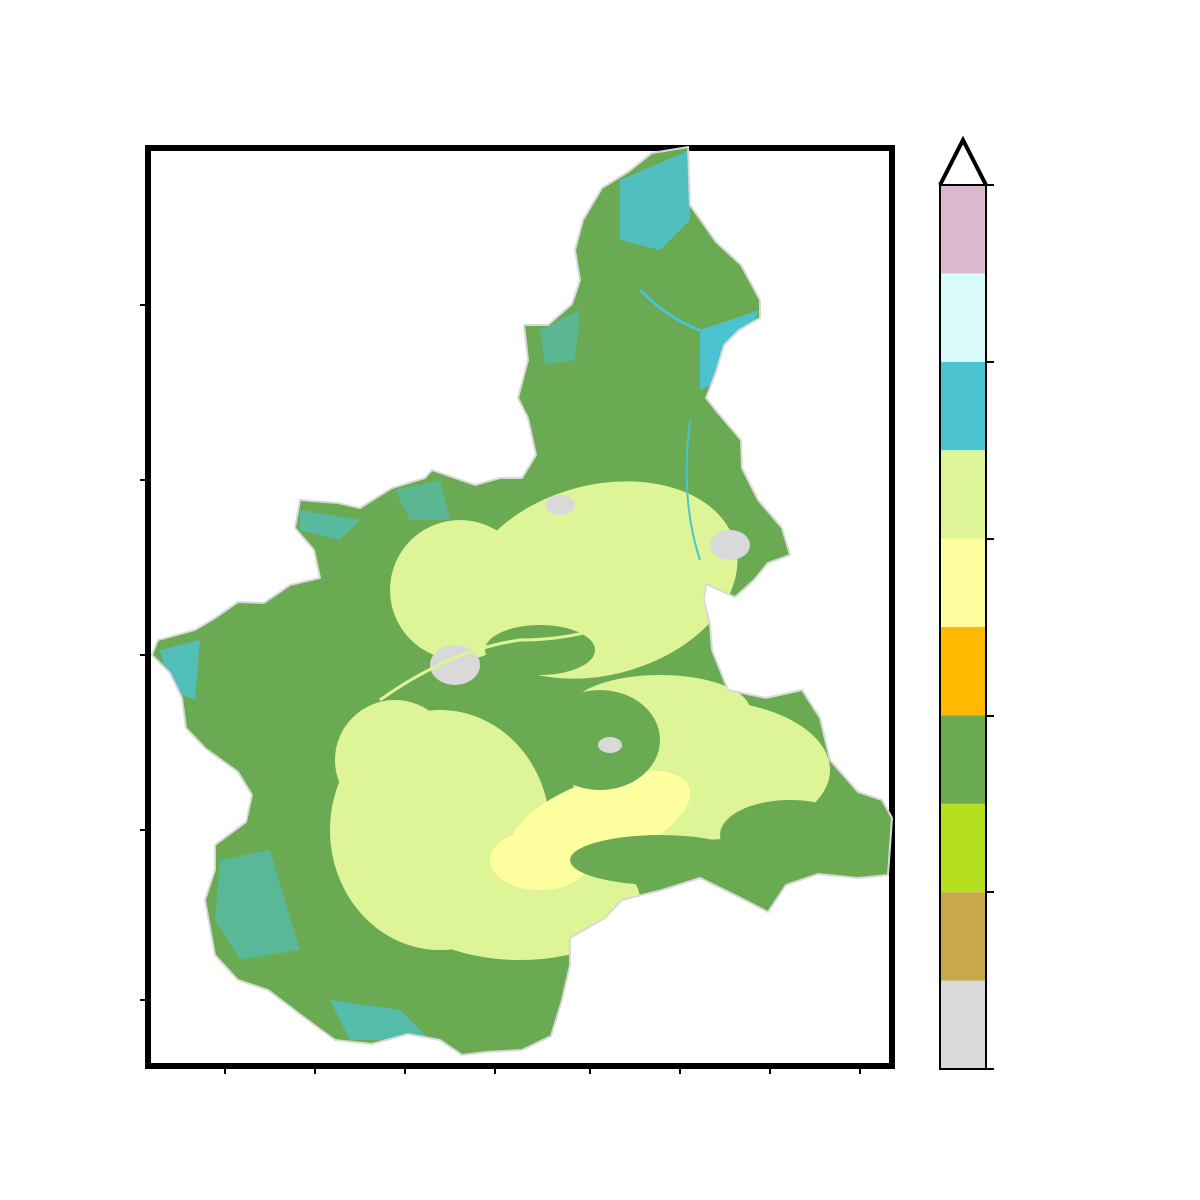 The width and height of the screenshot is (1200, 1200). I want to click on colorbar-ticks, so click(990, 627).